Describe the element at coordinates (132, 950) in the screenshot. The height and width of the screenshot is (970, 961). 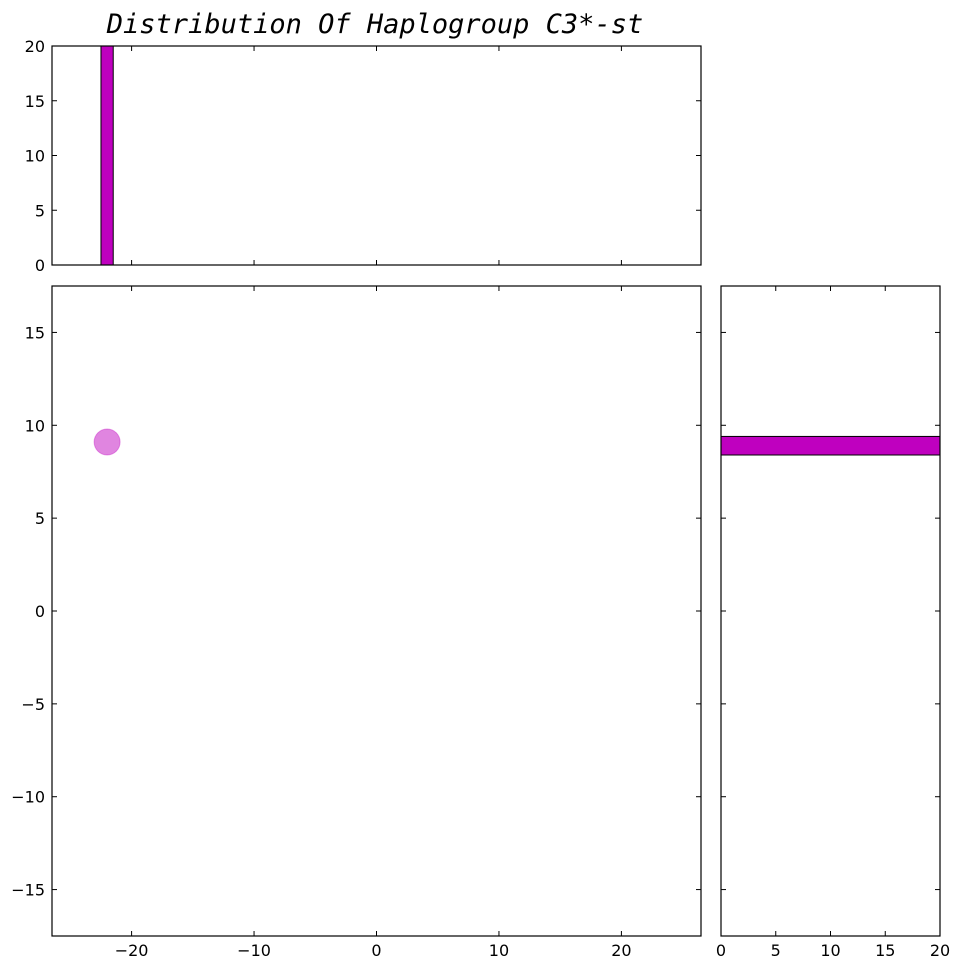
I see `x-tick-label: −20` at that location.